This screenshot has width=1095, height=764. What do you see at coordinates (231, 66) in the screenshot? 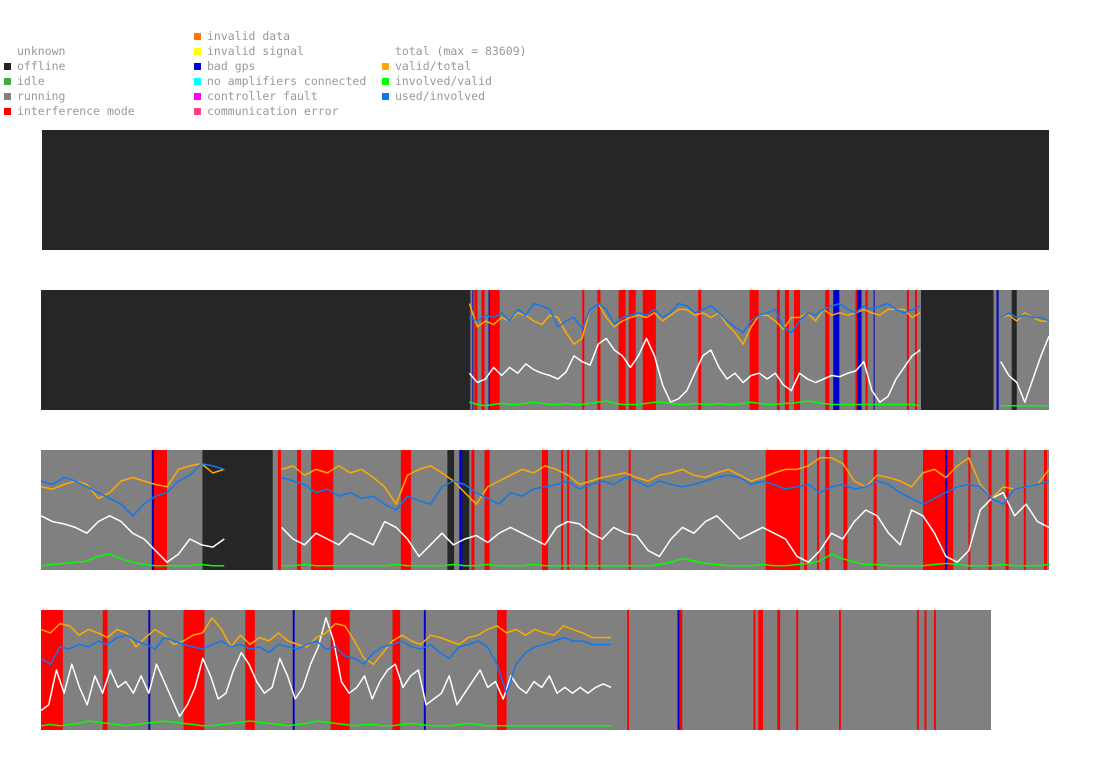
I see `legend-label: bad gps` at bounding box center [231, 66].